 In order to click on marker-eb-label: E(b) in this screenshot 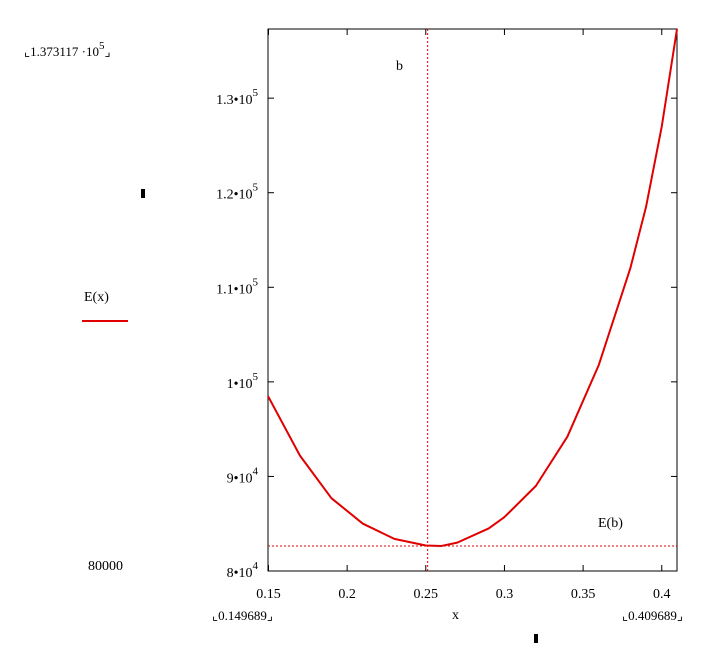, I will do `click(610, 523)`.